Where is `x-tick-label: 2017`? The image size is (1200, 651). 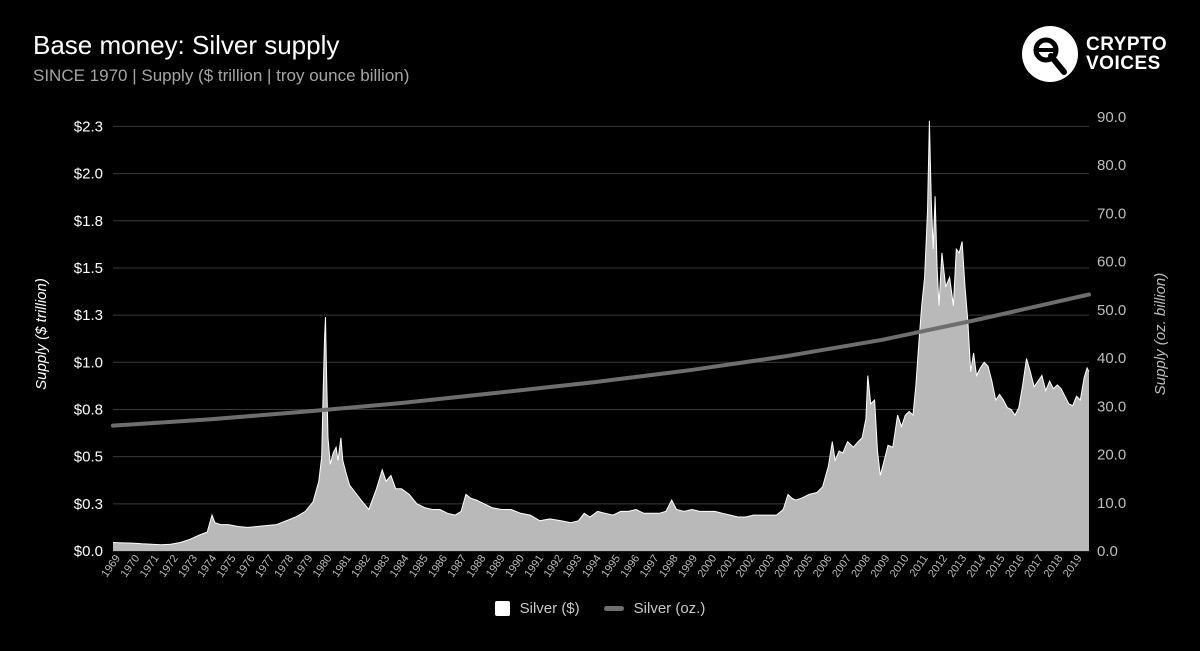
x-tick-label: 2017 is located at coordinates (1034, 566).